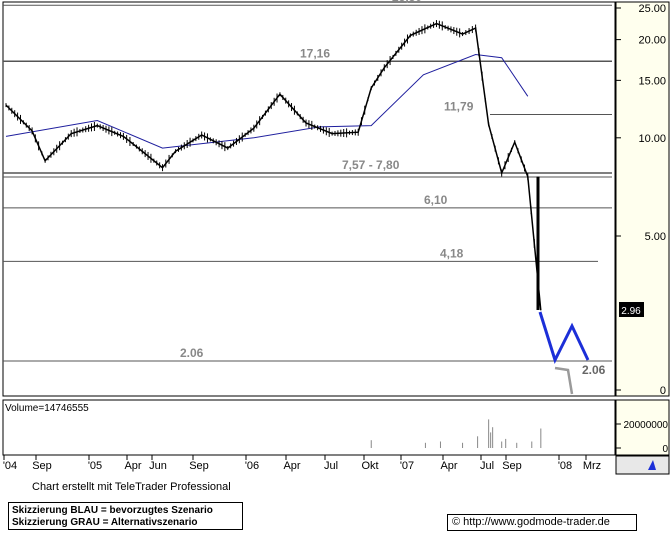 The width and height of the screenshot is (670, 534). Describe the element at coordinates (652, 9) in the screenshot. I see `y-tick-label: 25.00` at that location.